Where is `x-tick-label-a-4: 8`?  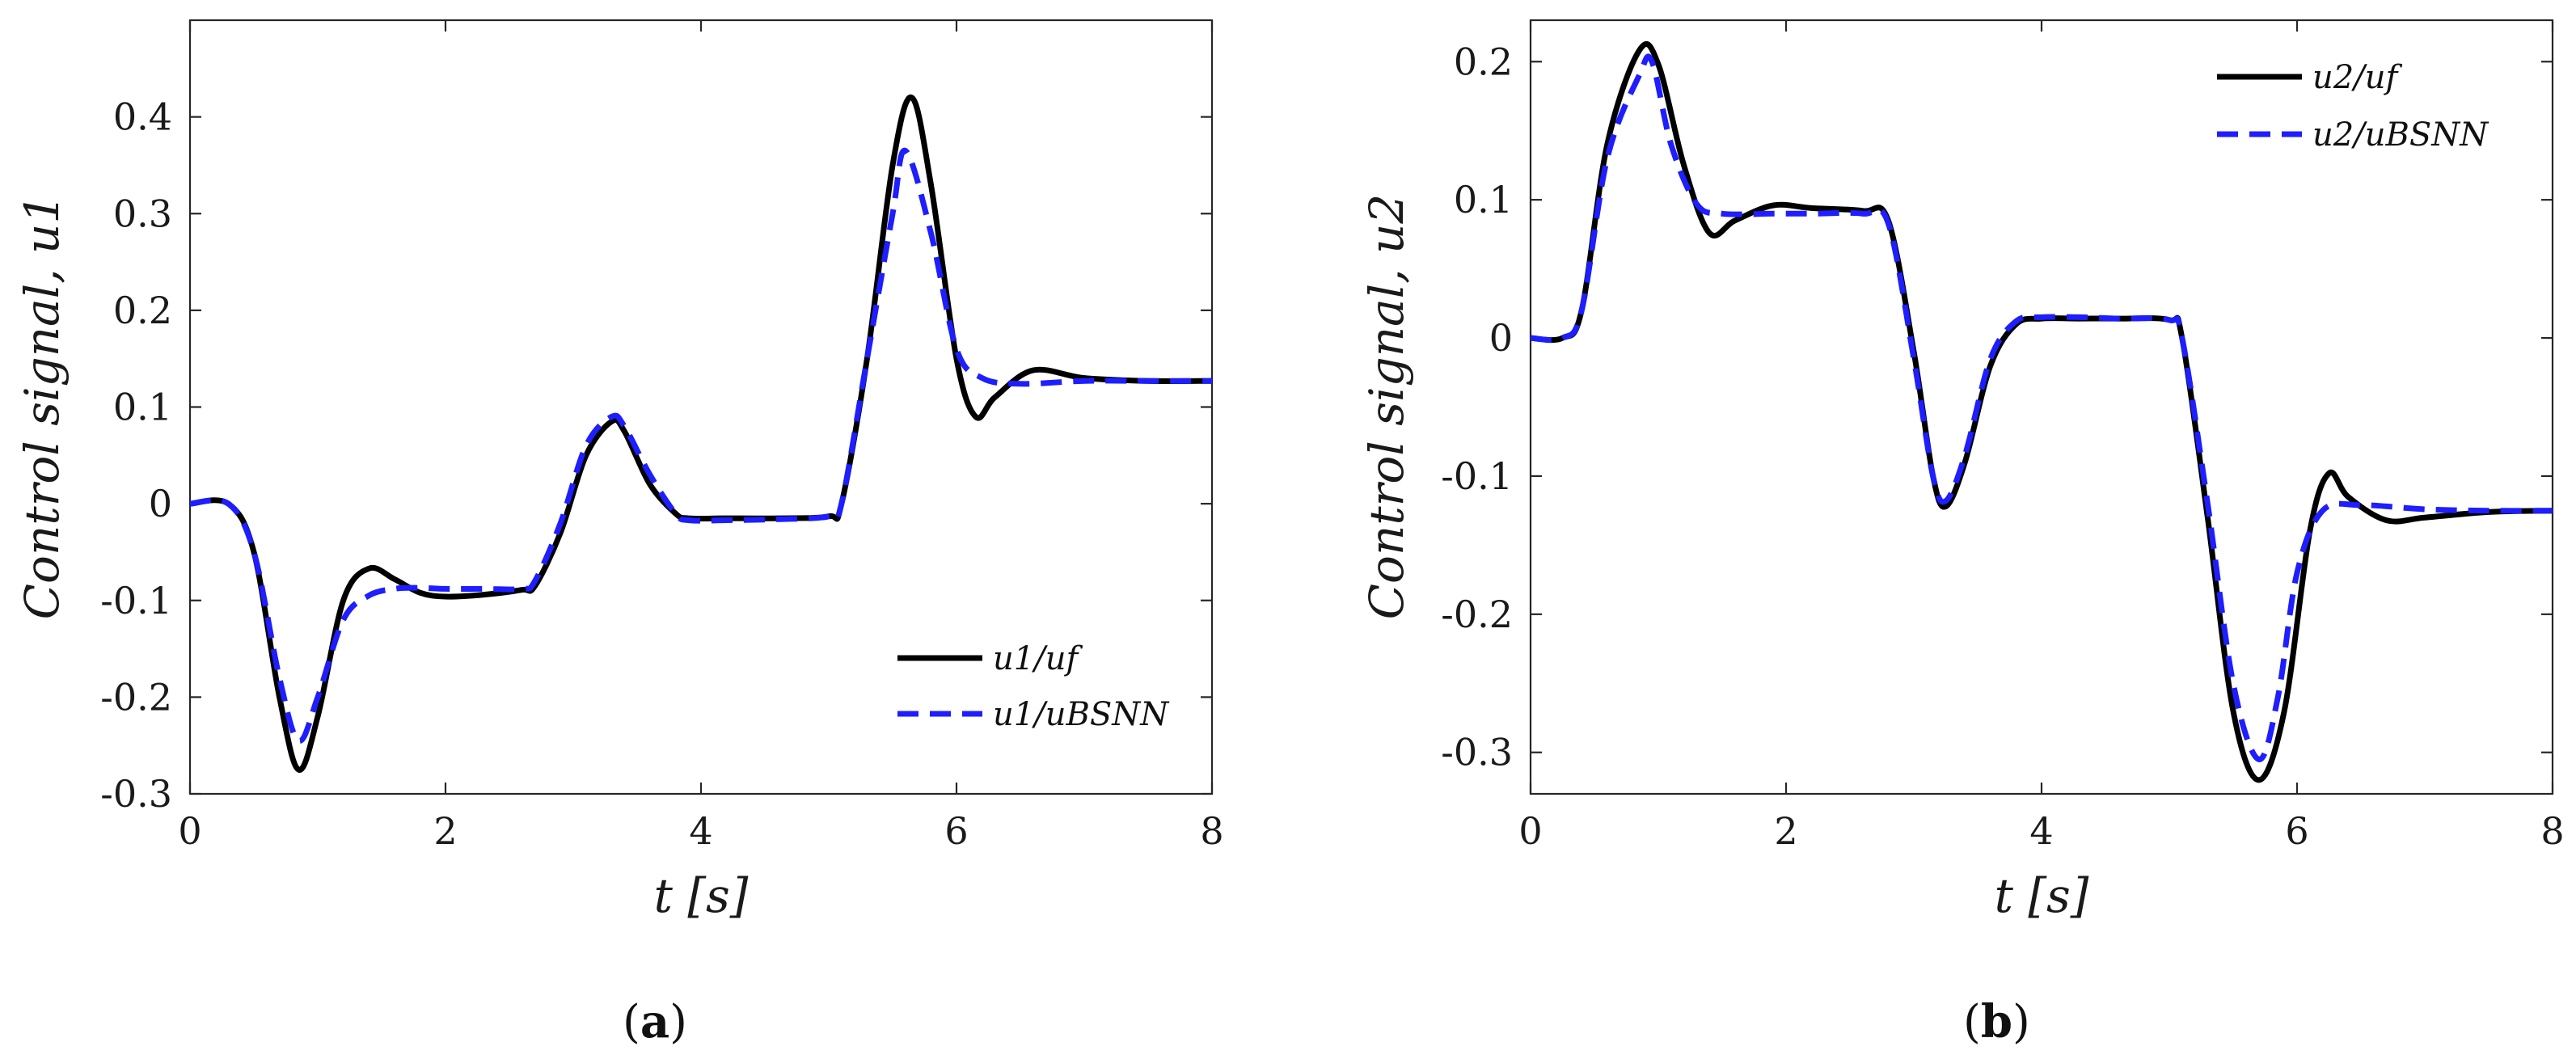 x-tick-label-a-4: 8 is located at coordinates (1211, 831).